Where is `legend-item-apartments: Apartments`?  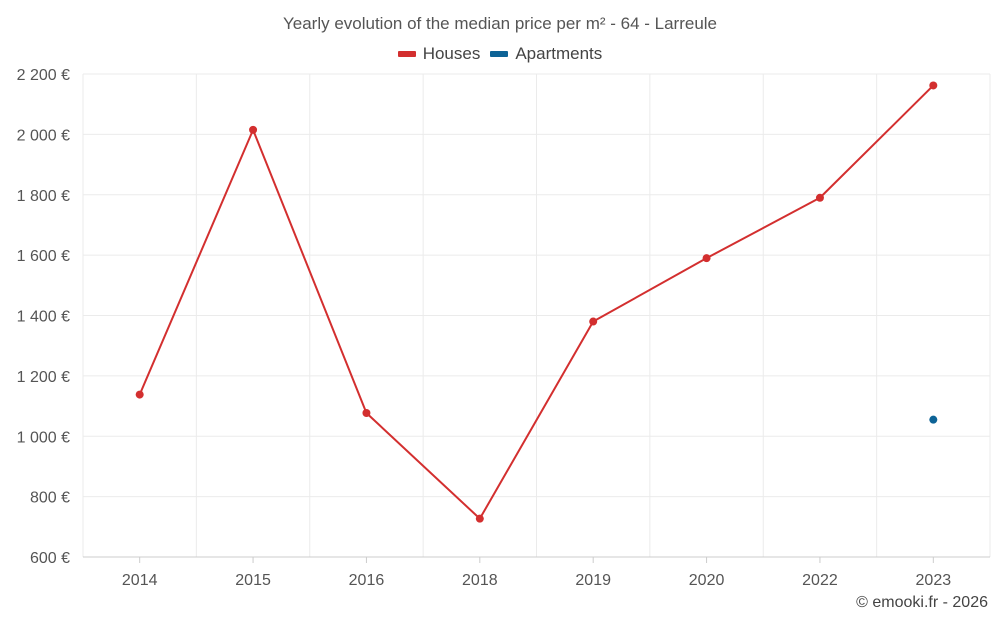
legend-item-apartments: Apartments is located at coordinates (546, 54).